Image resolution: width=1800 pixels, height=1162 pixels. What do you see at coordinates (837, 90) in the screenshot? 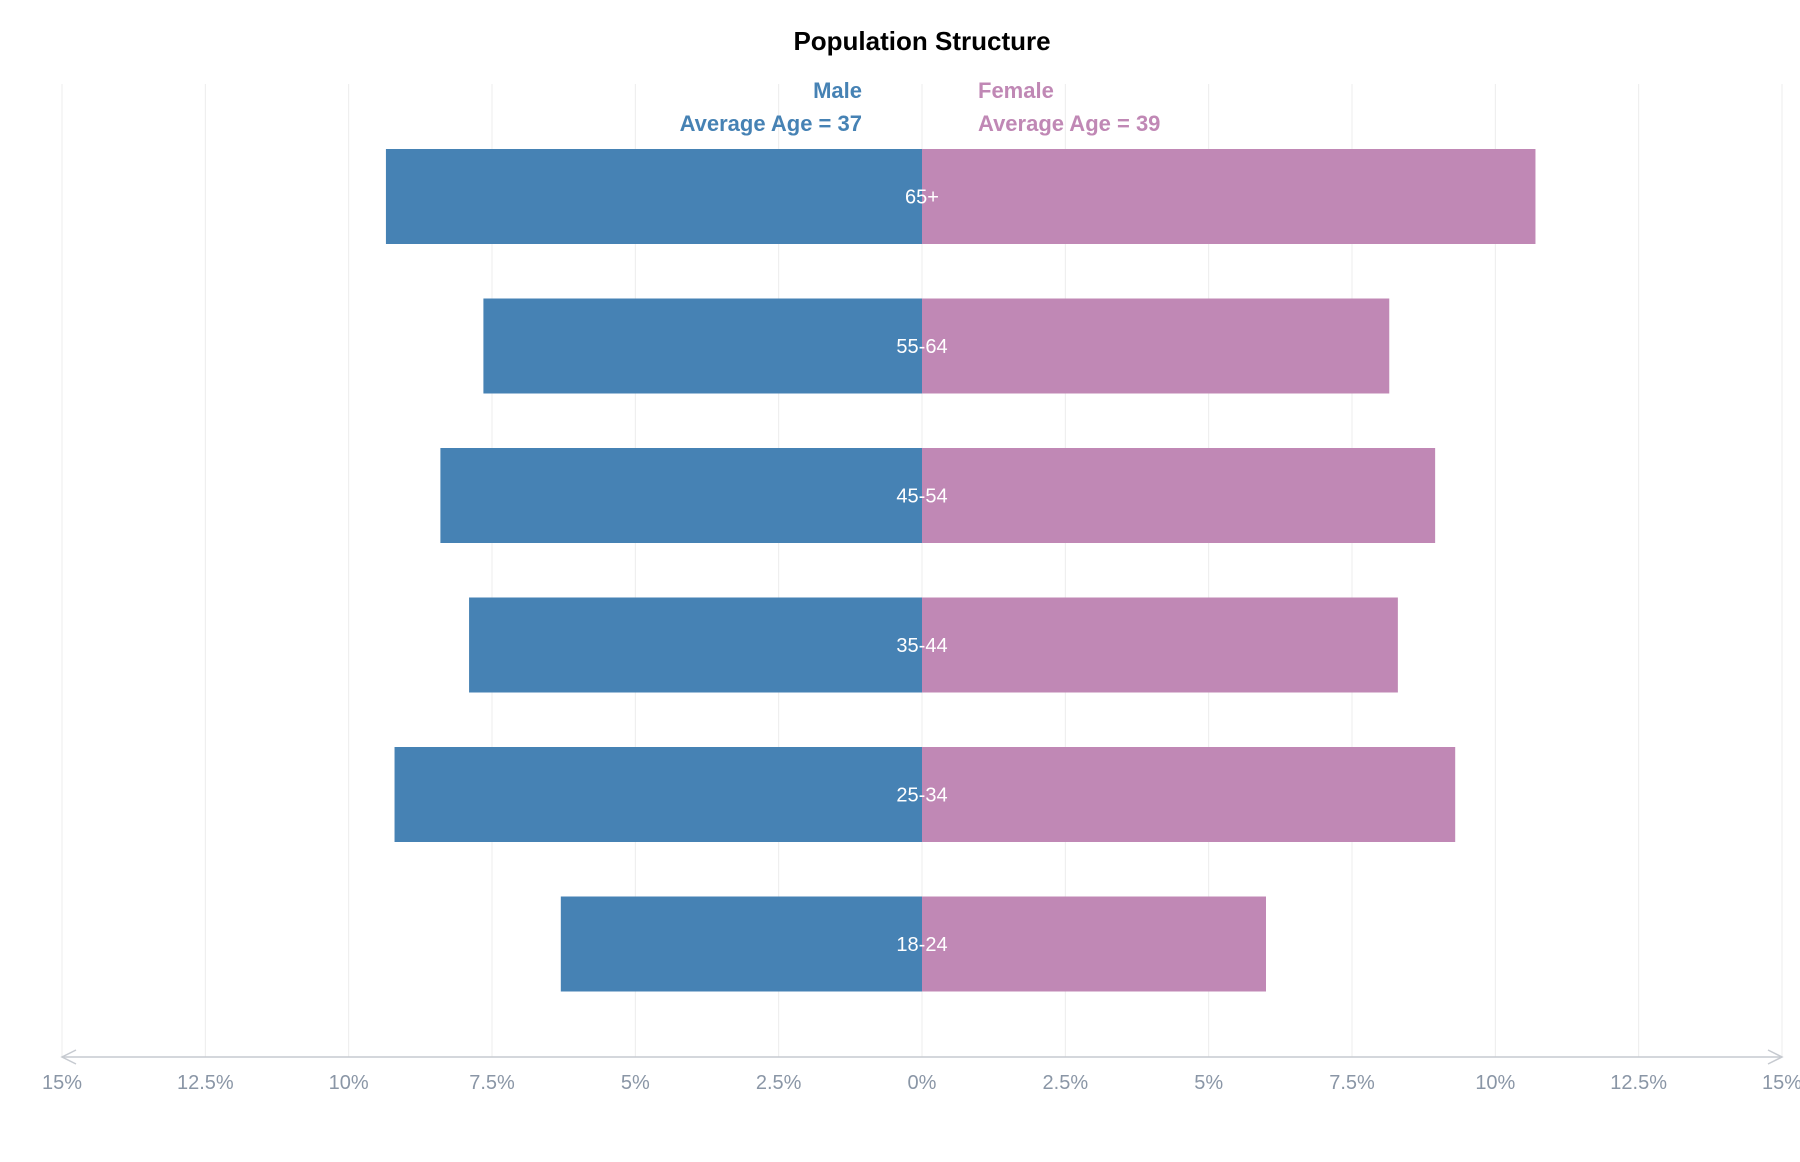
I see `male-series-label: Male` at bounding box center [837, 90].